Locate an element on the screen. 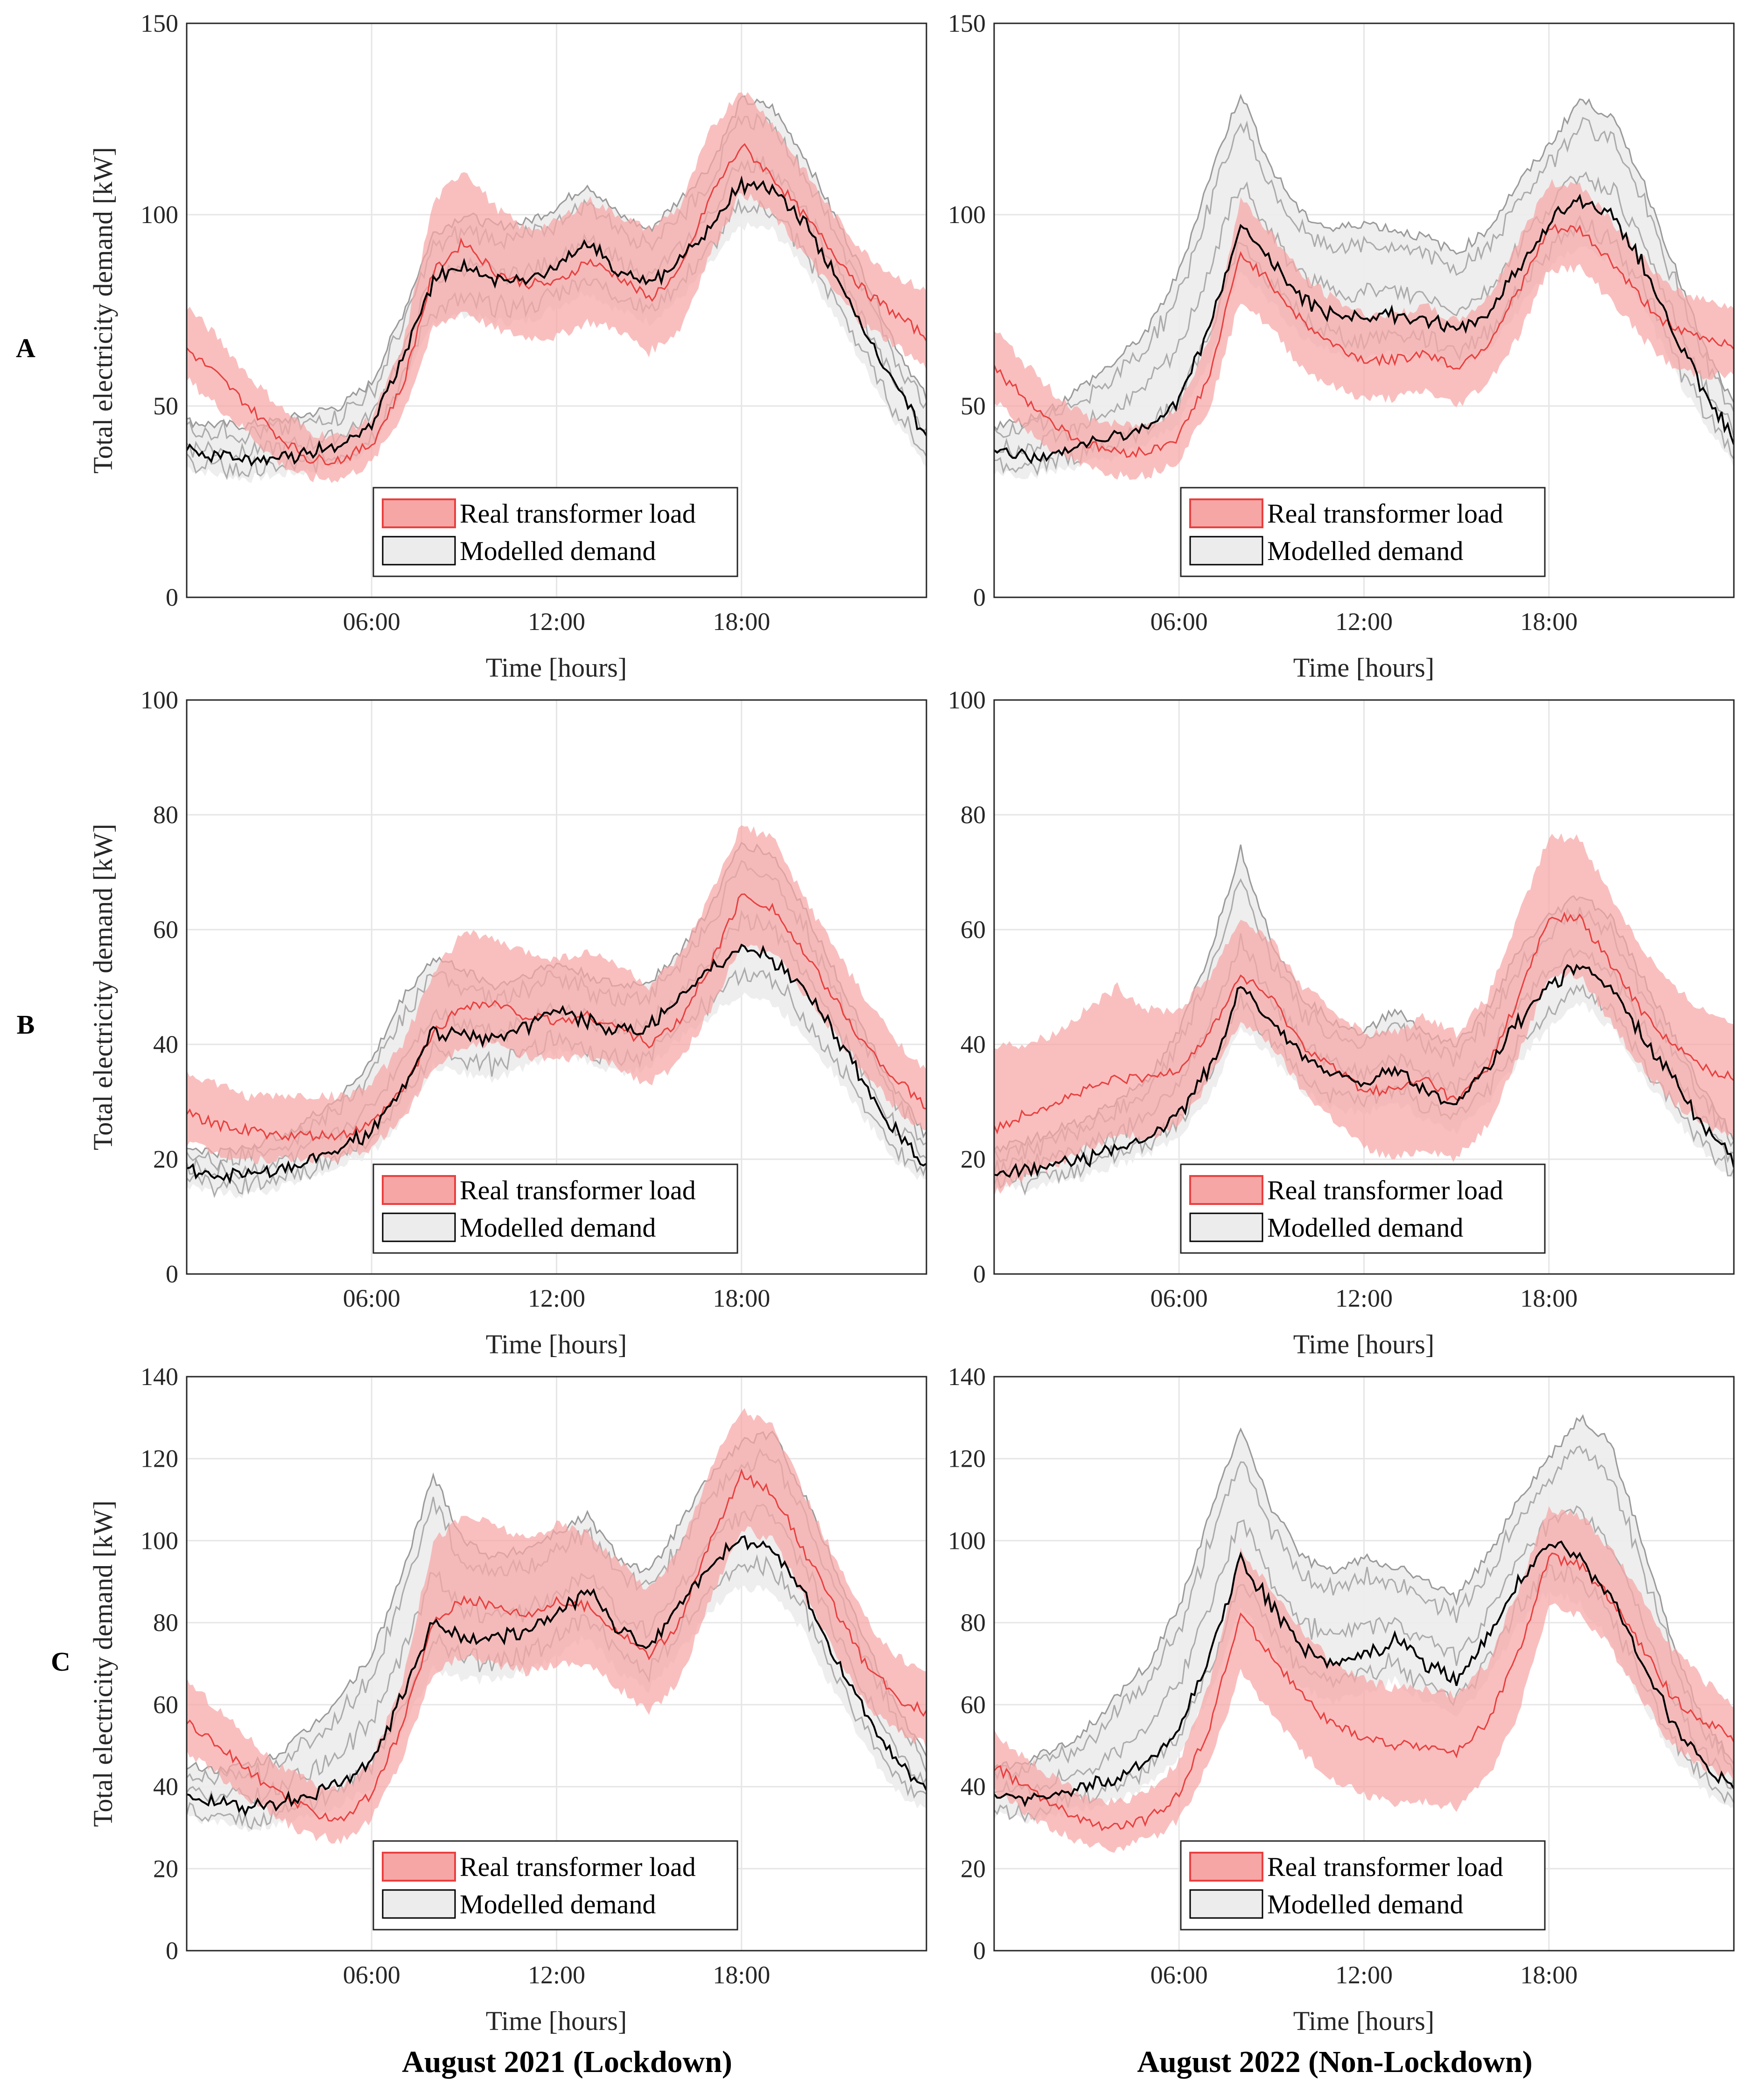 This screenshot has height=2100, width=1746. tick-labels: 06:00 12:00 18:00 0 50 100 150 is located at coordinates (1263, 322).